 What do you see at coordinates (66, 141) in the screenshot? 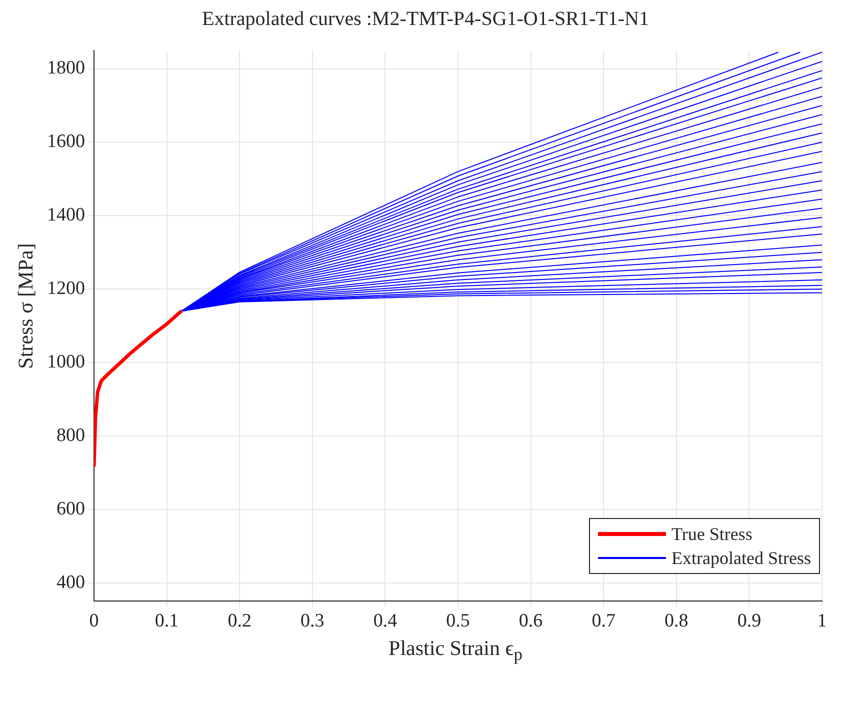
I see `y-tick-label: 1600` at bounding box center [66, 141].